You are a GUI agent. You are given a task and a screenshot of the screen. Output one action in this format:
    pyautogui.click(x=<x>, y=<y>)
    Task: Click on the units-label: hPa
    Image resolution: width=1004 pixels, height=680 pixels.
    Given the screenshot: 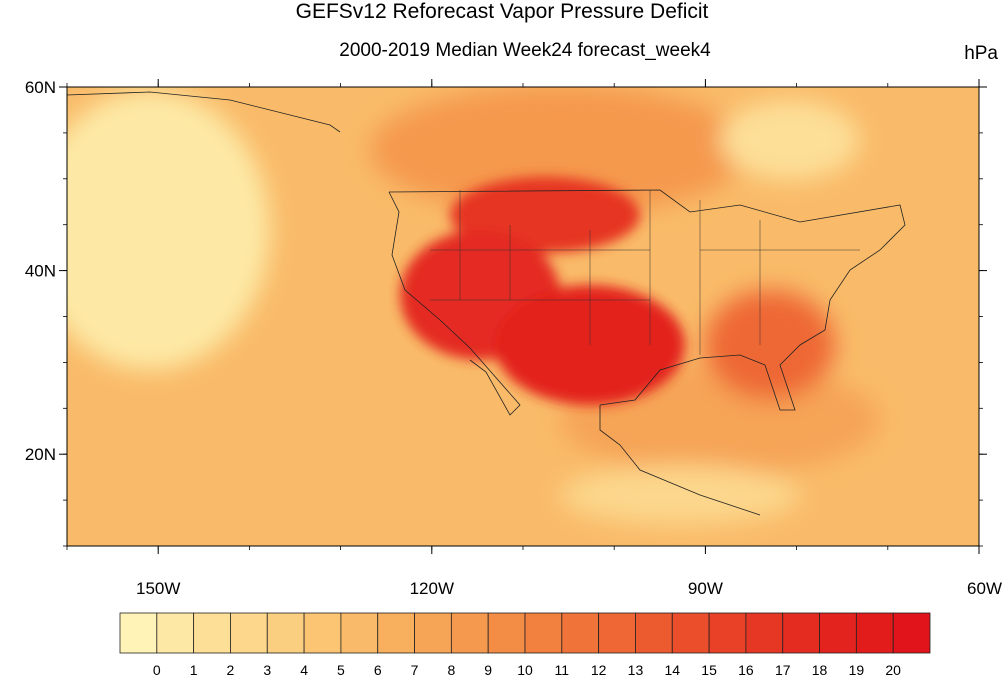 What is the action you would take?
    pyautogui.click(x=981, y=53)
    